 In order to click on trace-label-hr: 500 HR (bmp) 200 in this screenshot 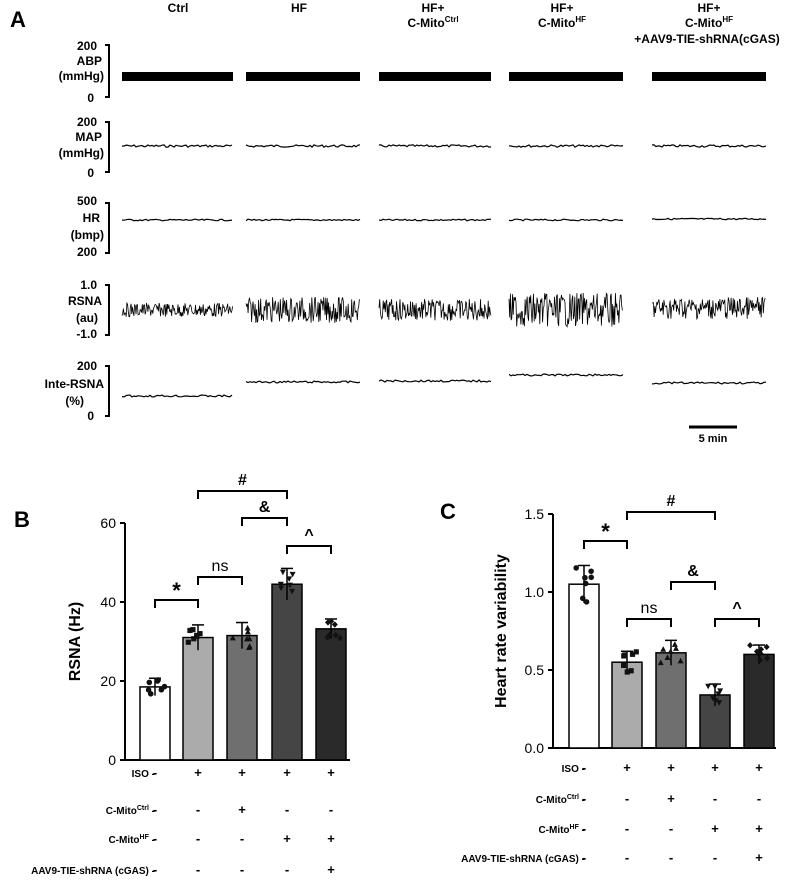, I will do `click(87, 226)`.